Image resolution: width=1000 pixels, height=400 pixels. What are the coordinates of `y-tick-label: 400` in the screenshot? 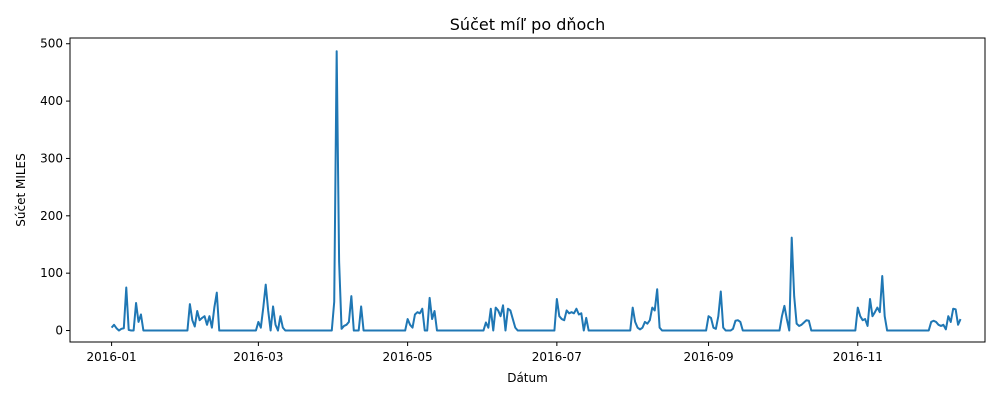 It's located at (51, 101).